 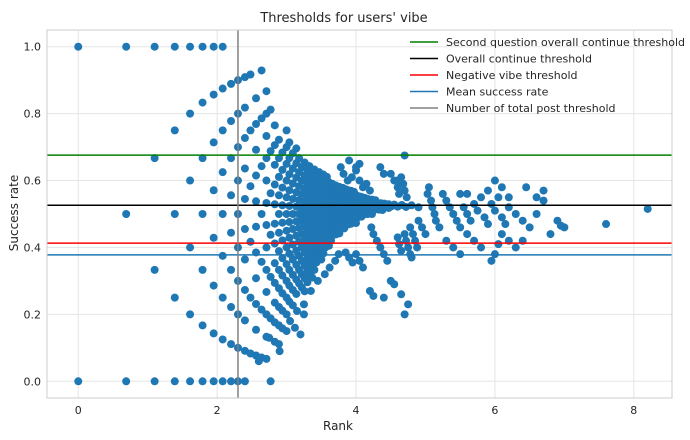 I want to click on y-tick-label: 0.6, so click(x=33, y=181).